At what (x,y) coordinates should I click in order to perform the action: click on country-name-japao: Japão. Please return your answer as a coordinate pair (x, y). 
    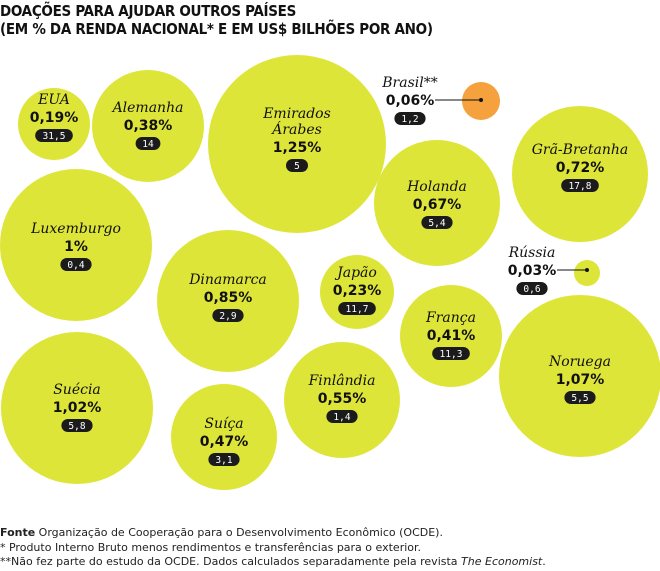
    Looking at the image, I should click on (355, 273).